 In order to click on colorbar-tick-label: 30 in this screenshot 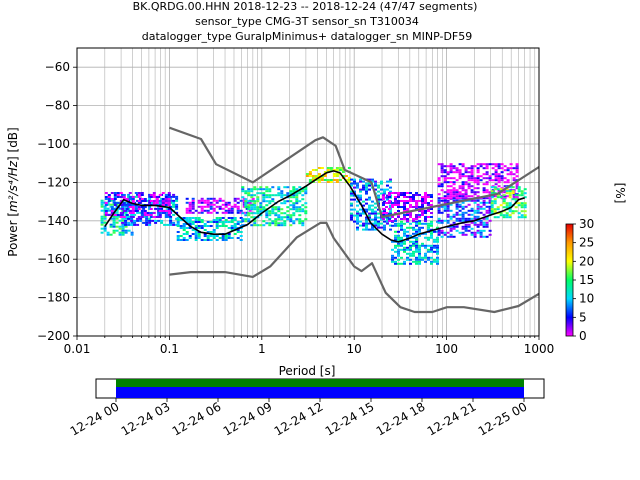, I will do `click(586, 224)`.